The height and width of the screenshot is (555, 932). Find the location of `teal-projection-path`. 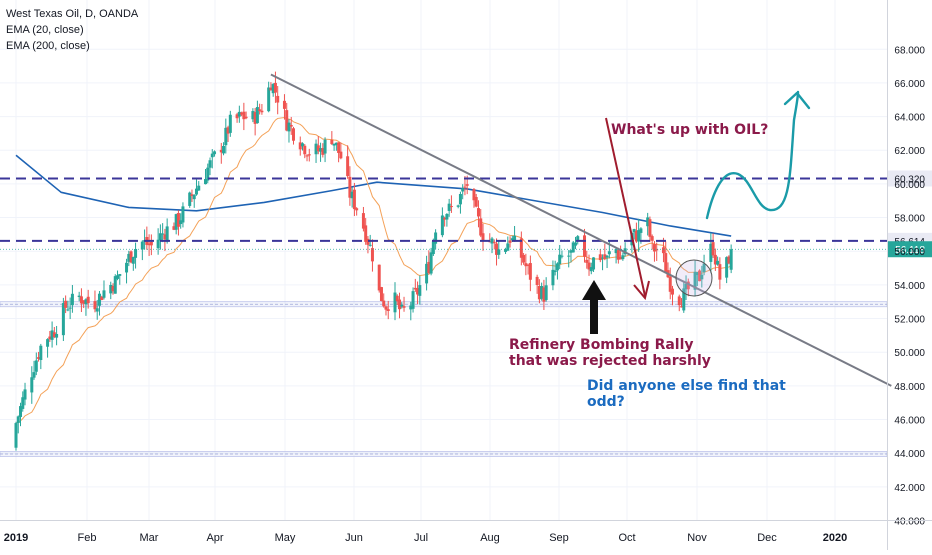

teal-projection-path is located at coordinates (752, 155).